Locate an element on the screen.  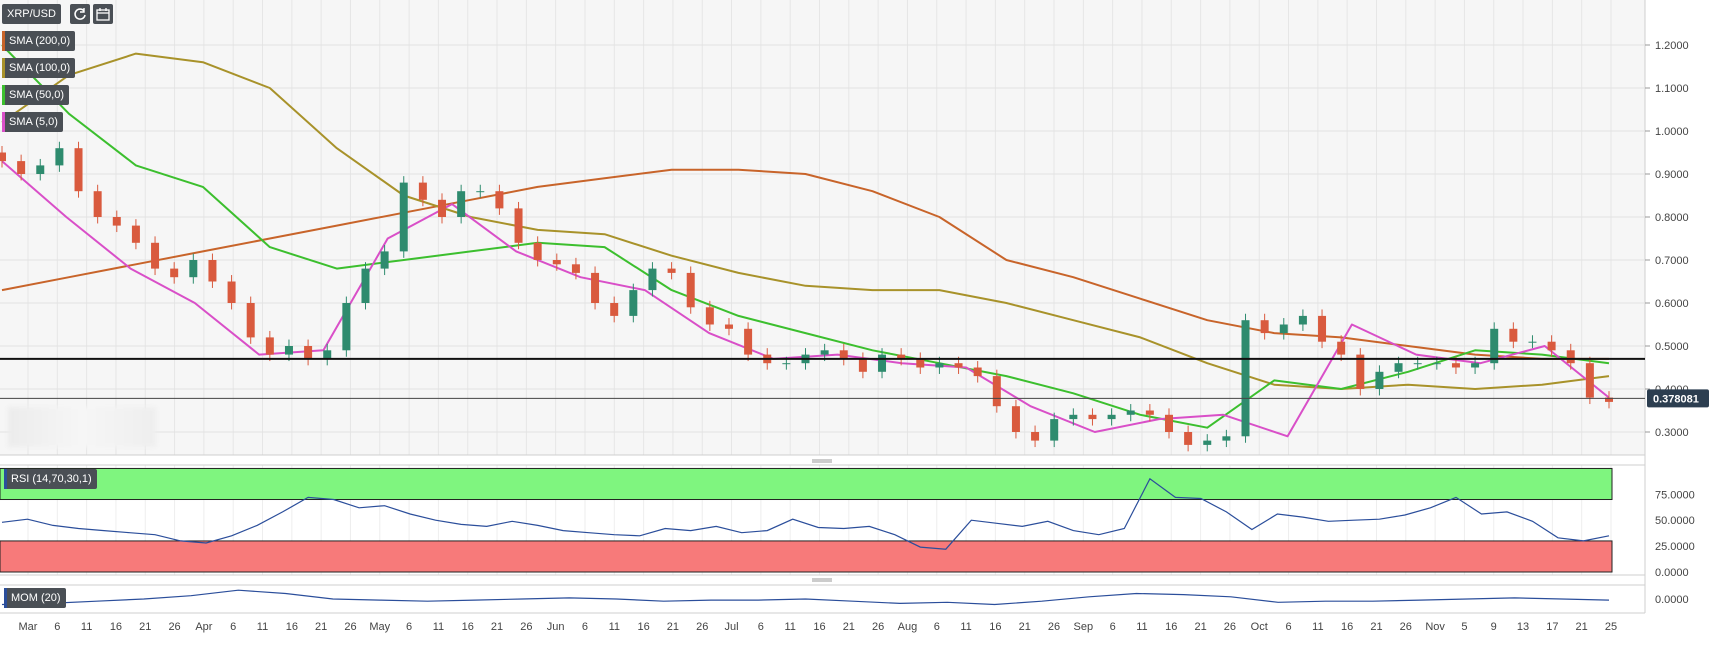
price-tick-label: 0.7000 is located at coordinates (1672, 261).